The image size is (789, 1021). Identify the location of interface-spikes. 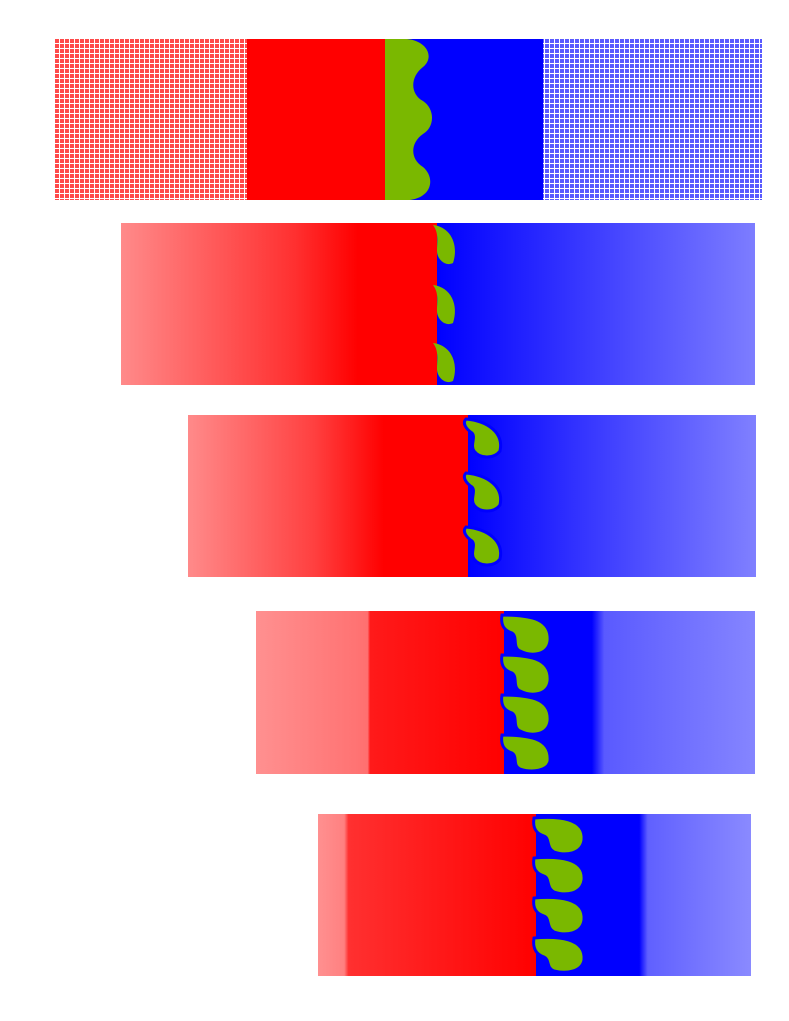
(444, 304).